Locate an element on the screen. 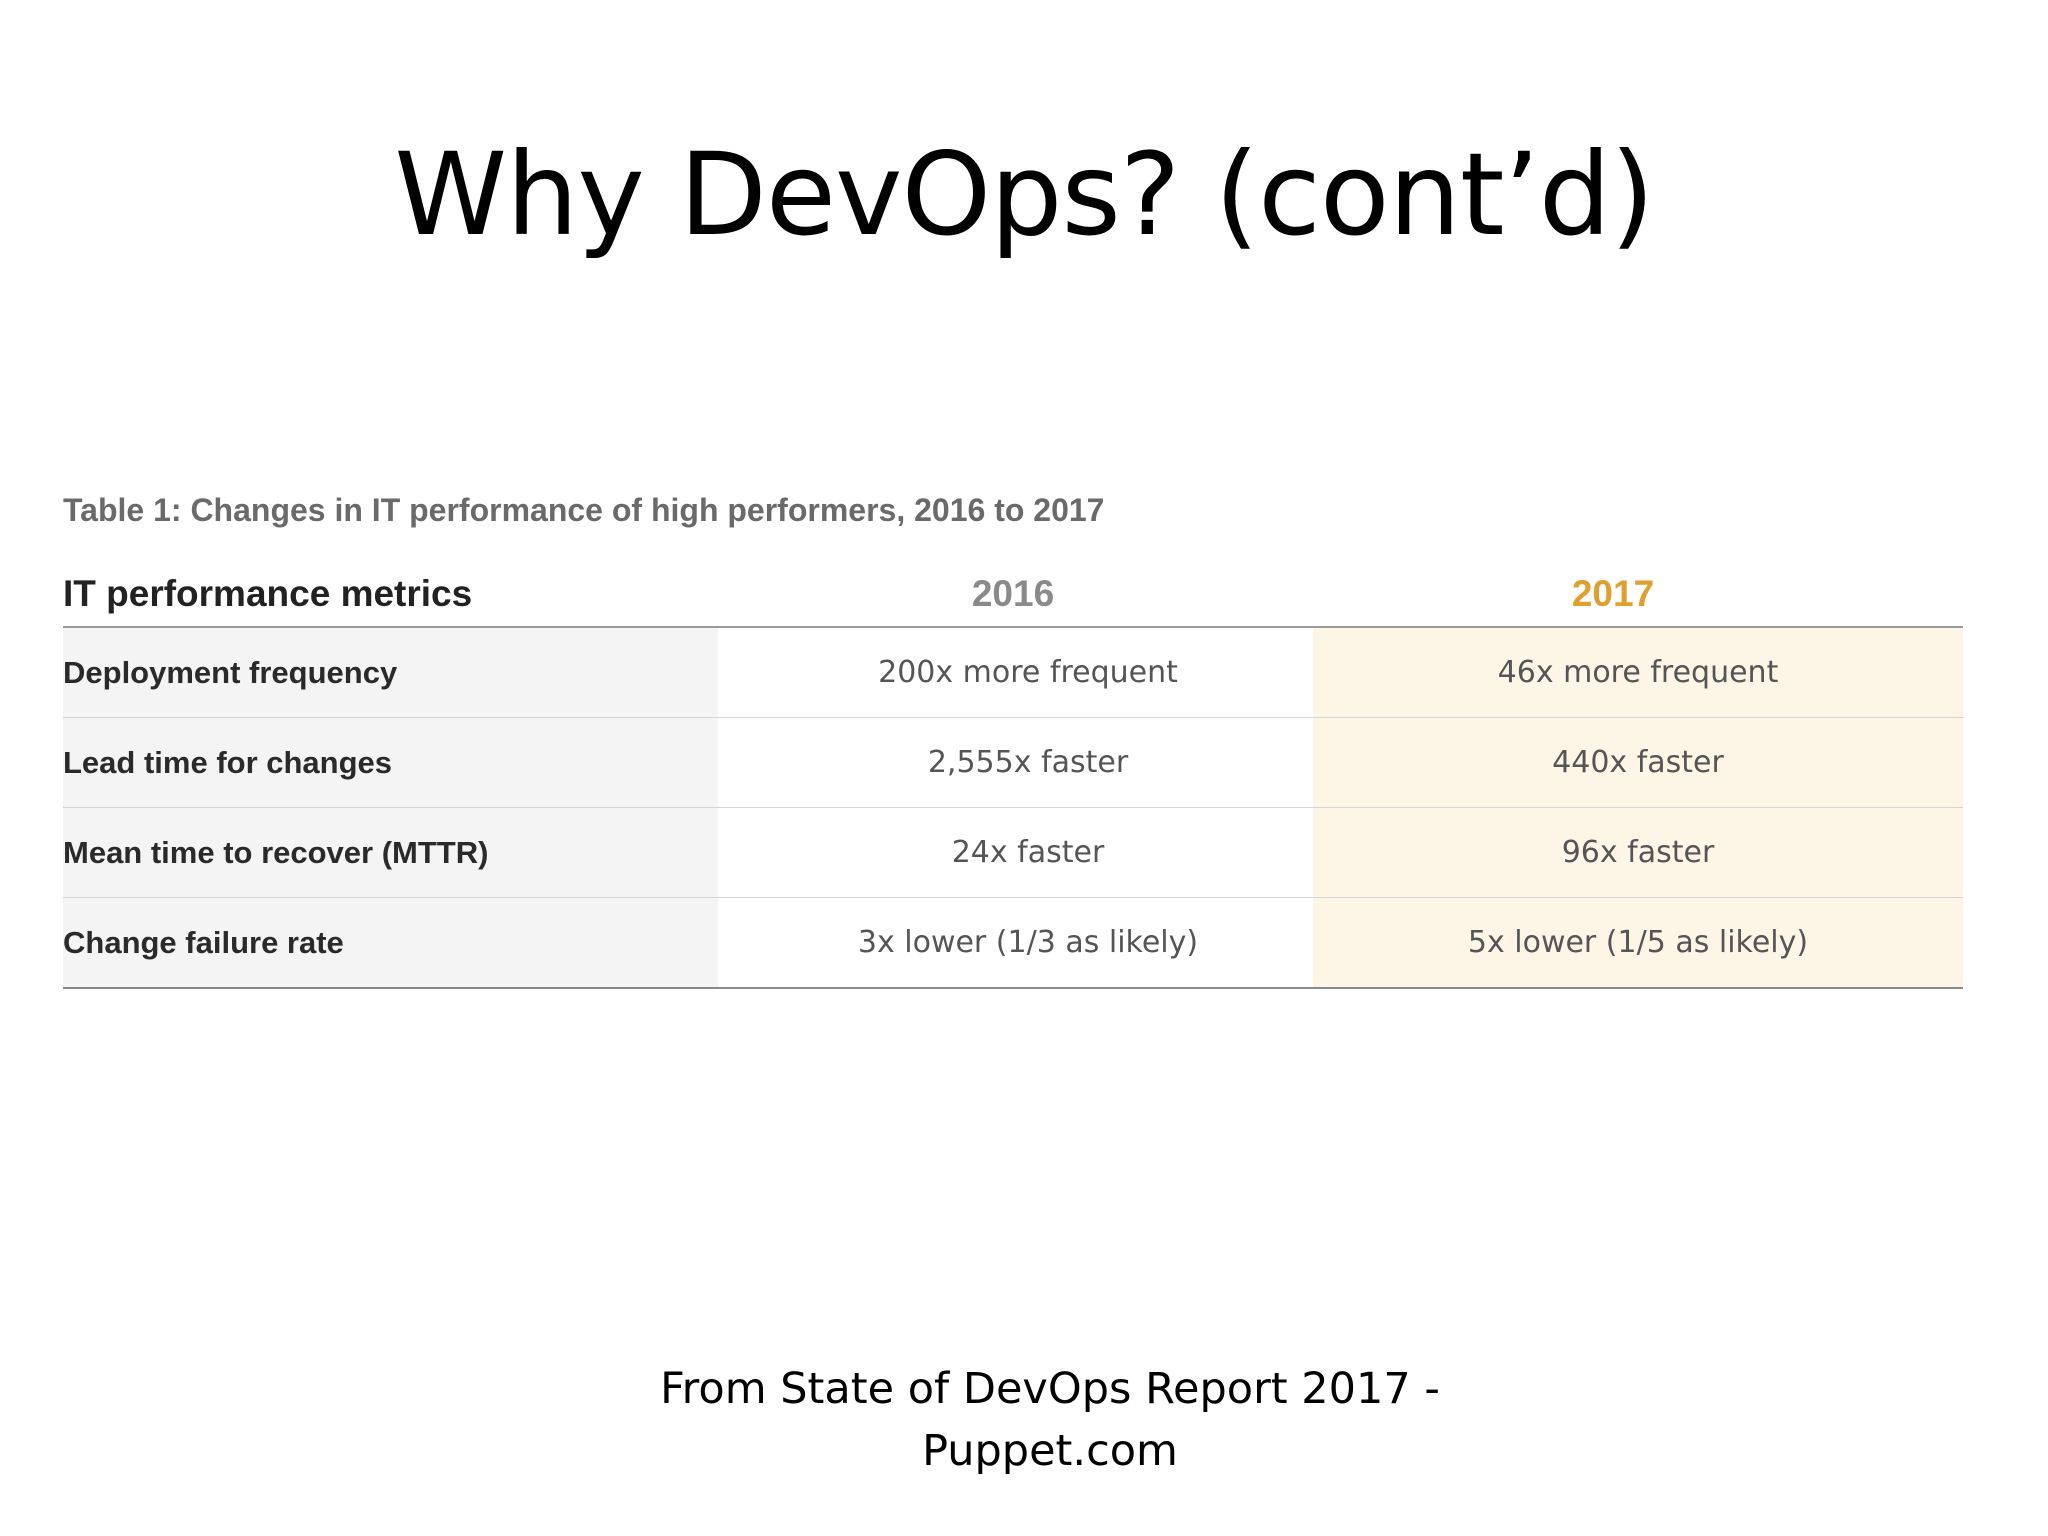 The width and height of the screenshot is (2048, 1536). value-2016-cell: 200x more frequent is located at coordinates (1028, 672).